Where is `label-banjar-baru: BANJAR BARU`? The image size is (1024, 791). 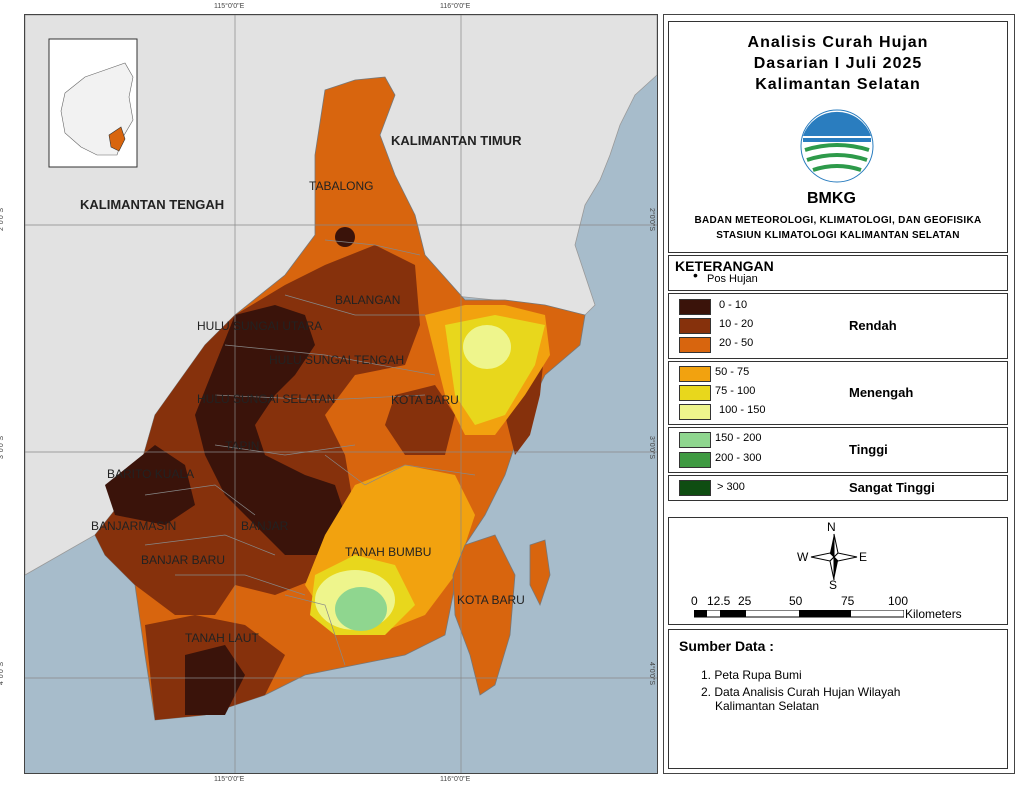
label-banjar-baru: BANJAR BARU is located at coordinates (183, 560).